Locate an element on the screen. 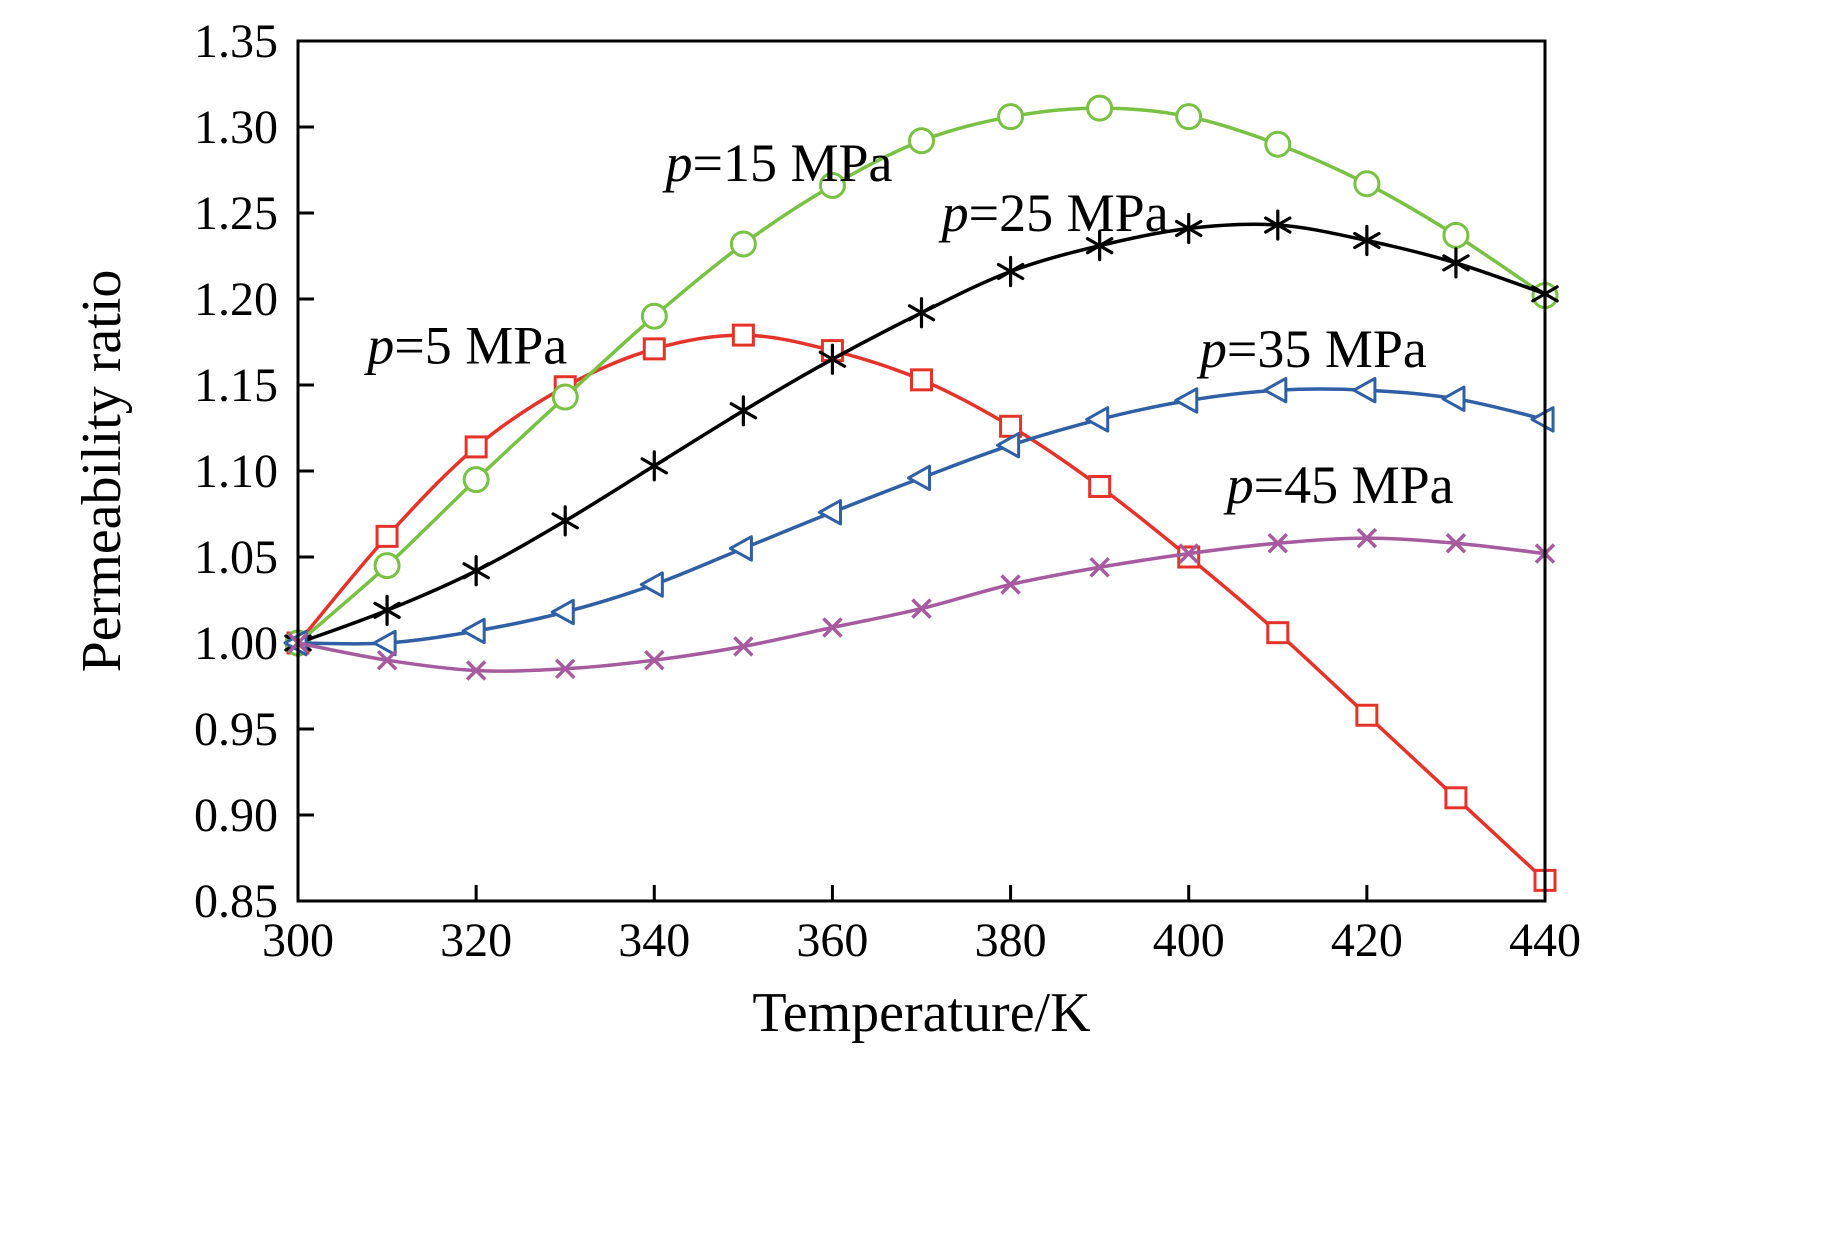 The width and height of the screenshot is (1843, 1236). y-tick-label: 1.00 is located at coordinates (236, 643).